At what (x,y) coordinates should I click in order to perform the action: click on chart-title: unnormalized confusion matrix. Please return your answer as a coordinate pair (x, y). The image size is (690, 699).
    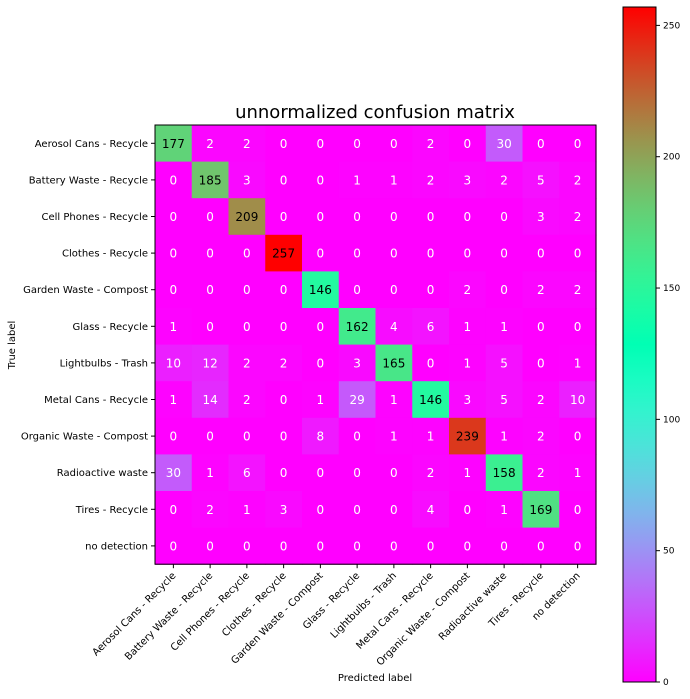
    Looking at the image, I should click on (375, 112).